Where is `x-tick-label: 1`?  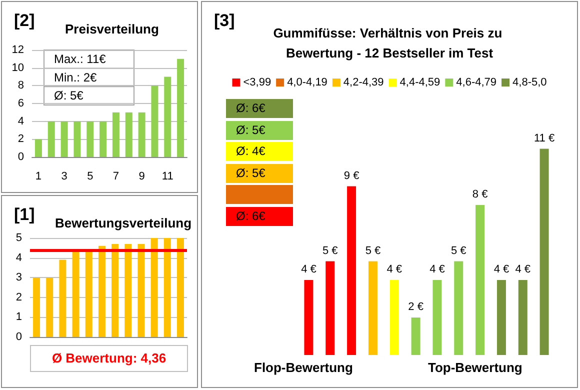 x-tick-label: 1 is located at coordinates (38, 176).